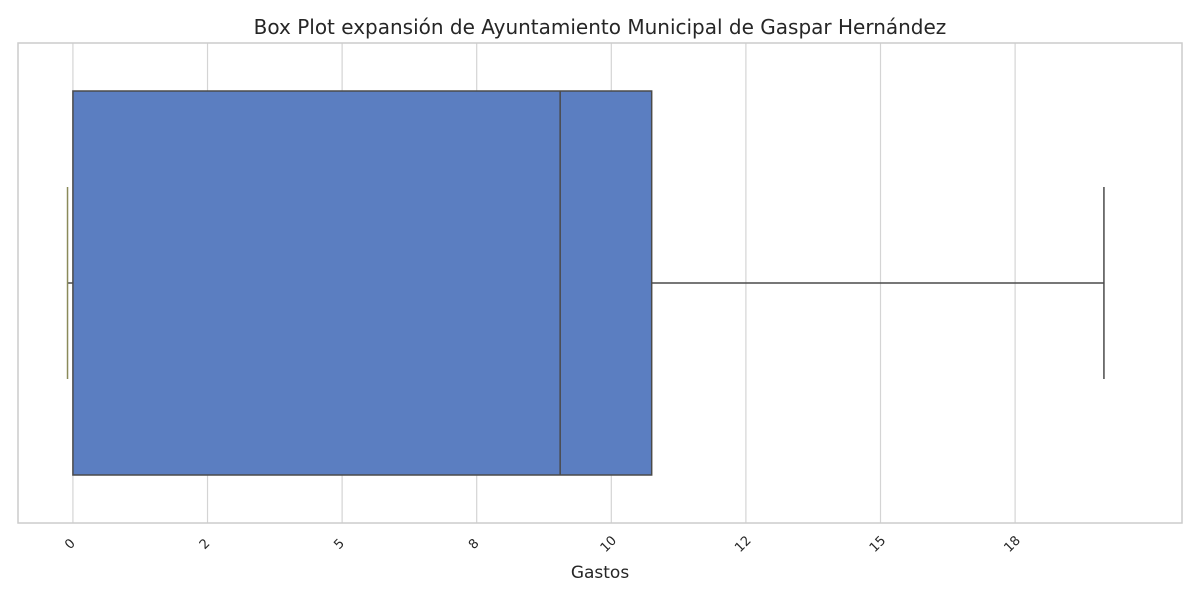 The width and height of the screenshot is (1200, 604). Describe the element at coordinates (339, 544) in the screenshot. I see `x-tick-label: 5` at that location.